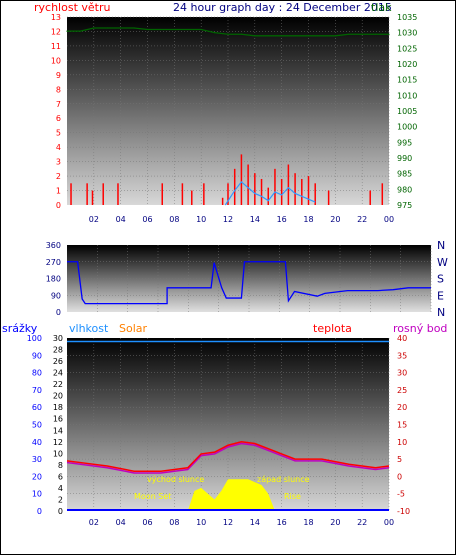 This screenshot has height=558, width=456. I want to click on temp-tick-label: -5, so click(401, 494).